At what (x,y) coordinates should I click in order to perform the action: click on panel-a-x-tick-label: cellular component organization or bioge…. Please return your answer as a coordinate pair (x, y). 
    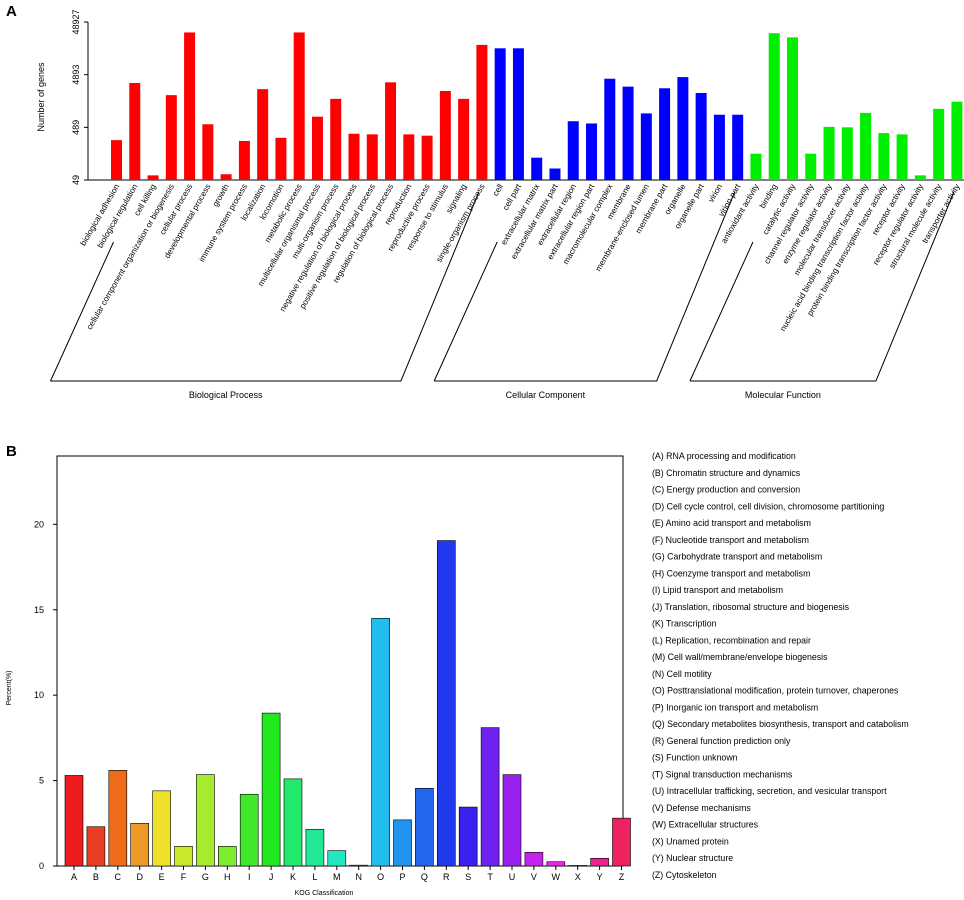
    Looking at the image, I should click on (130, 257).